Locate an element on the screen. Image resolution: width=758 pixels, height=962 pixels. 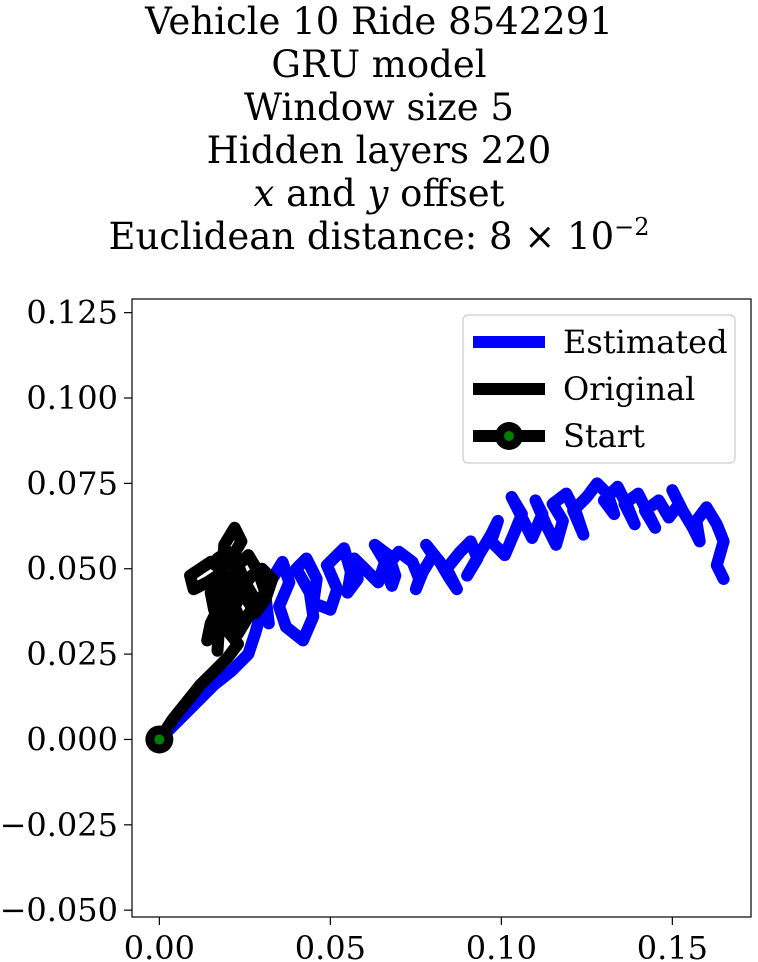
title-line-4: Hidden layers 220 is located at coordinates (379, 150).